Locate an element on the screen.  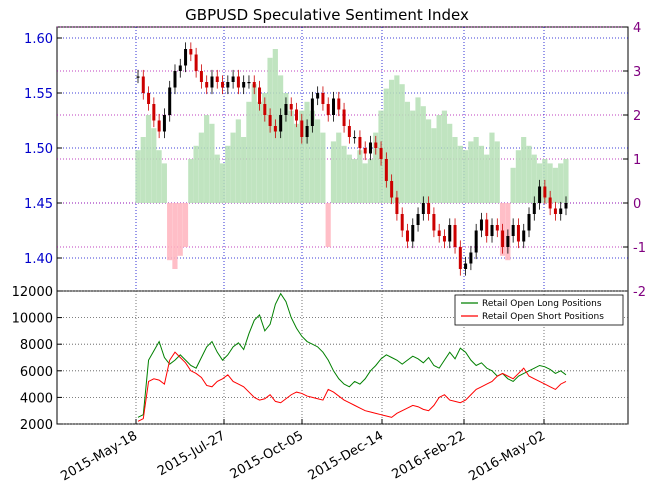
ssi-tick-label: -2 is located at coordinates (639, 292).